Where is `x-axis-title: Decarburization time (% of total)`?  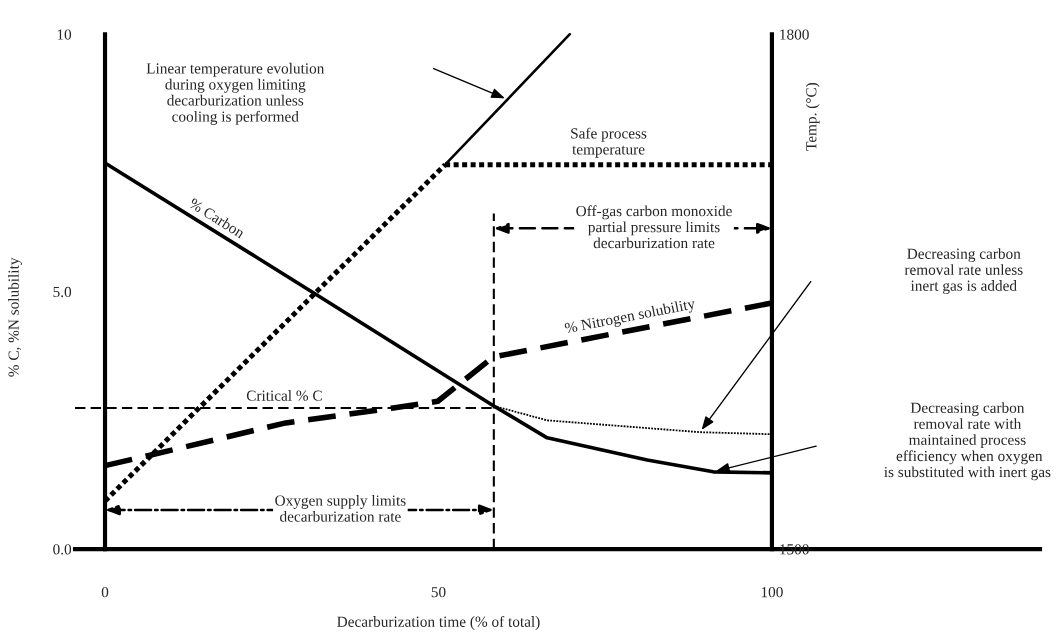 x-axis-title: Decarburization time (% of total) is located at coordinates (438, 622).